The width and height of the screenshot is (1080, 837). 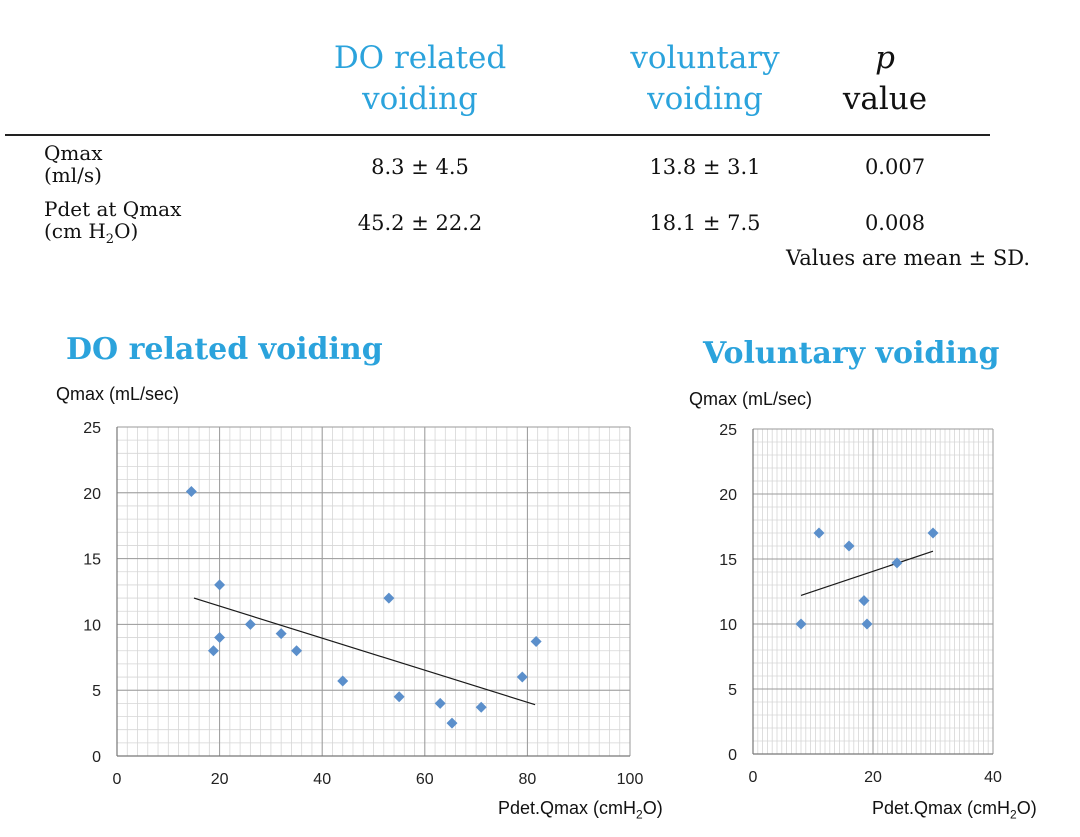 I want to click on row-label-qmax: Qmax (ml/s), so click(x=73, y=164).